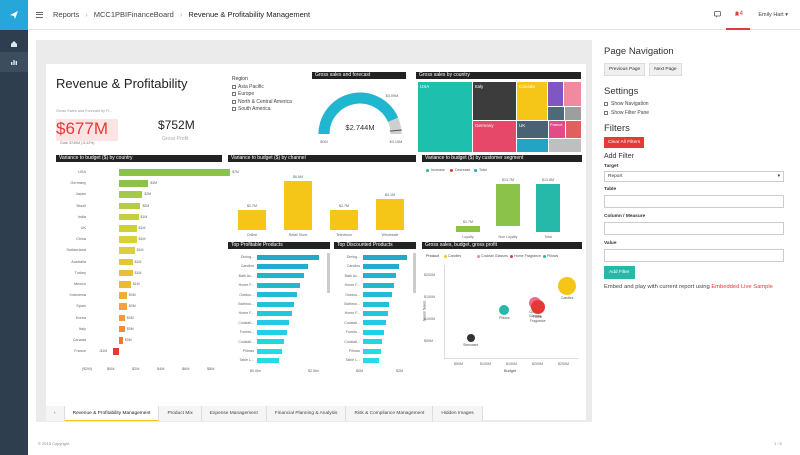  I want to click on target-select: Report ▾, so click(694, 176).